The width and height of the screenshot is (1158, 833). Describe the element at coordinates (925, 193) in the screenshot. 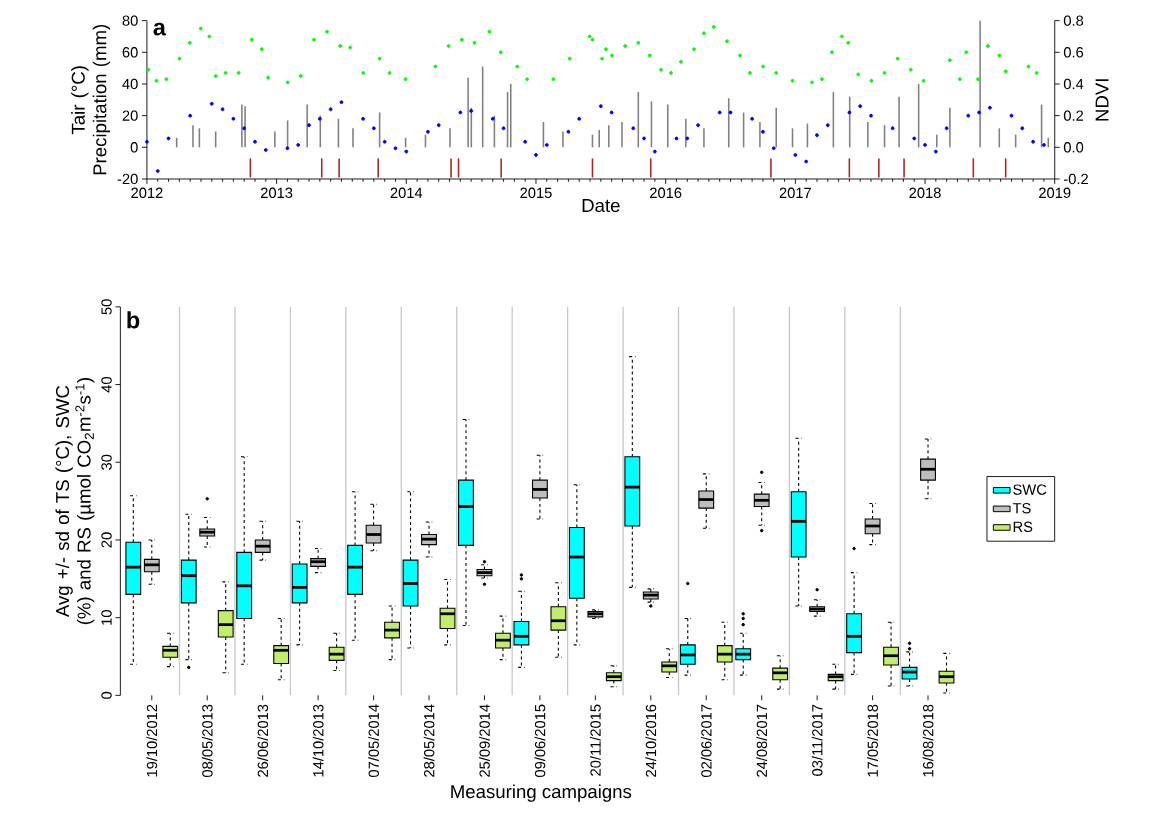

I see `x-tick-label: 2018` at that location.